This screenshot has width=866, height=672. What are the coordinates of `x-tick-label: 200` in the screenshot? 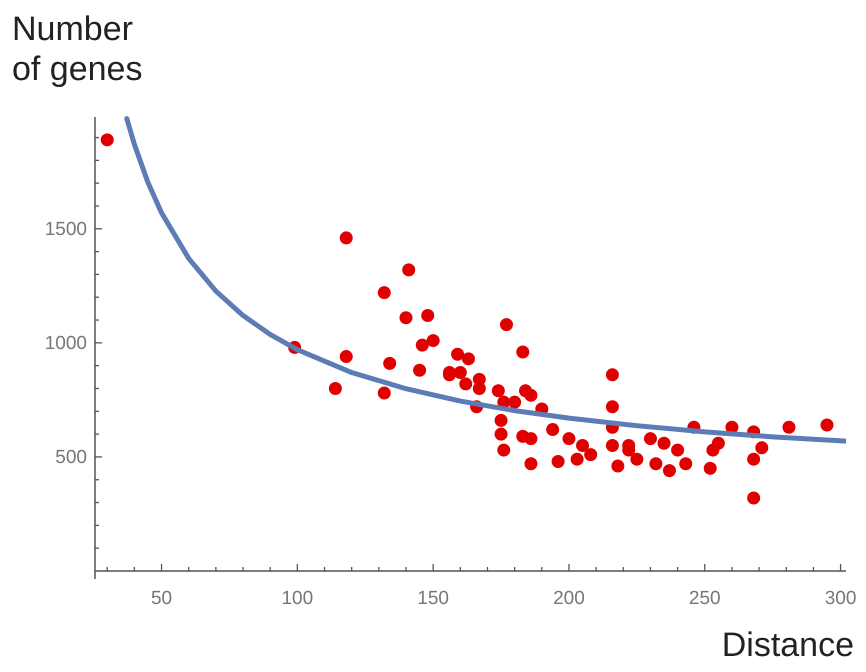 It's located at (569, 598).